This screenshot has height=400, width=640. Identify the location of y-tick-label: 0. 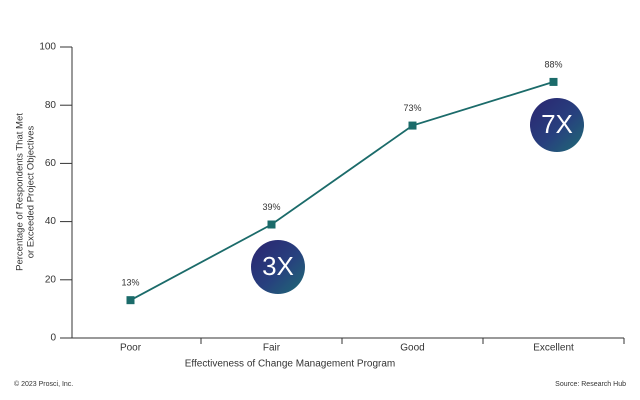
(53, 338).